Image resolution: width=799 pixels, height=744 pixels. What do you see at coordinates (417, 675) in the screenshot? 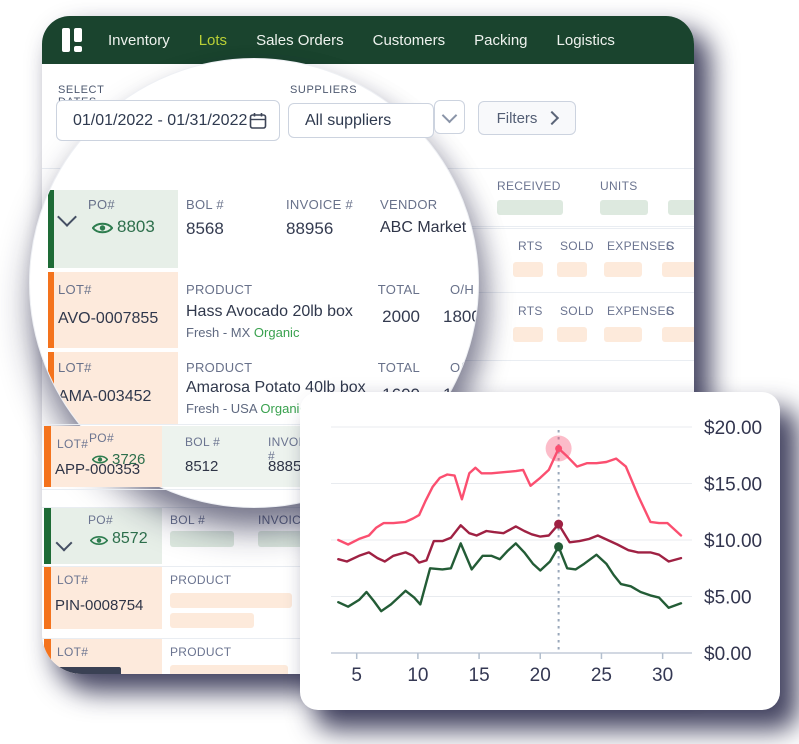
I see `svg-text: 10` at bounding box center [417, 675].